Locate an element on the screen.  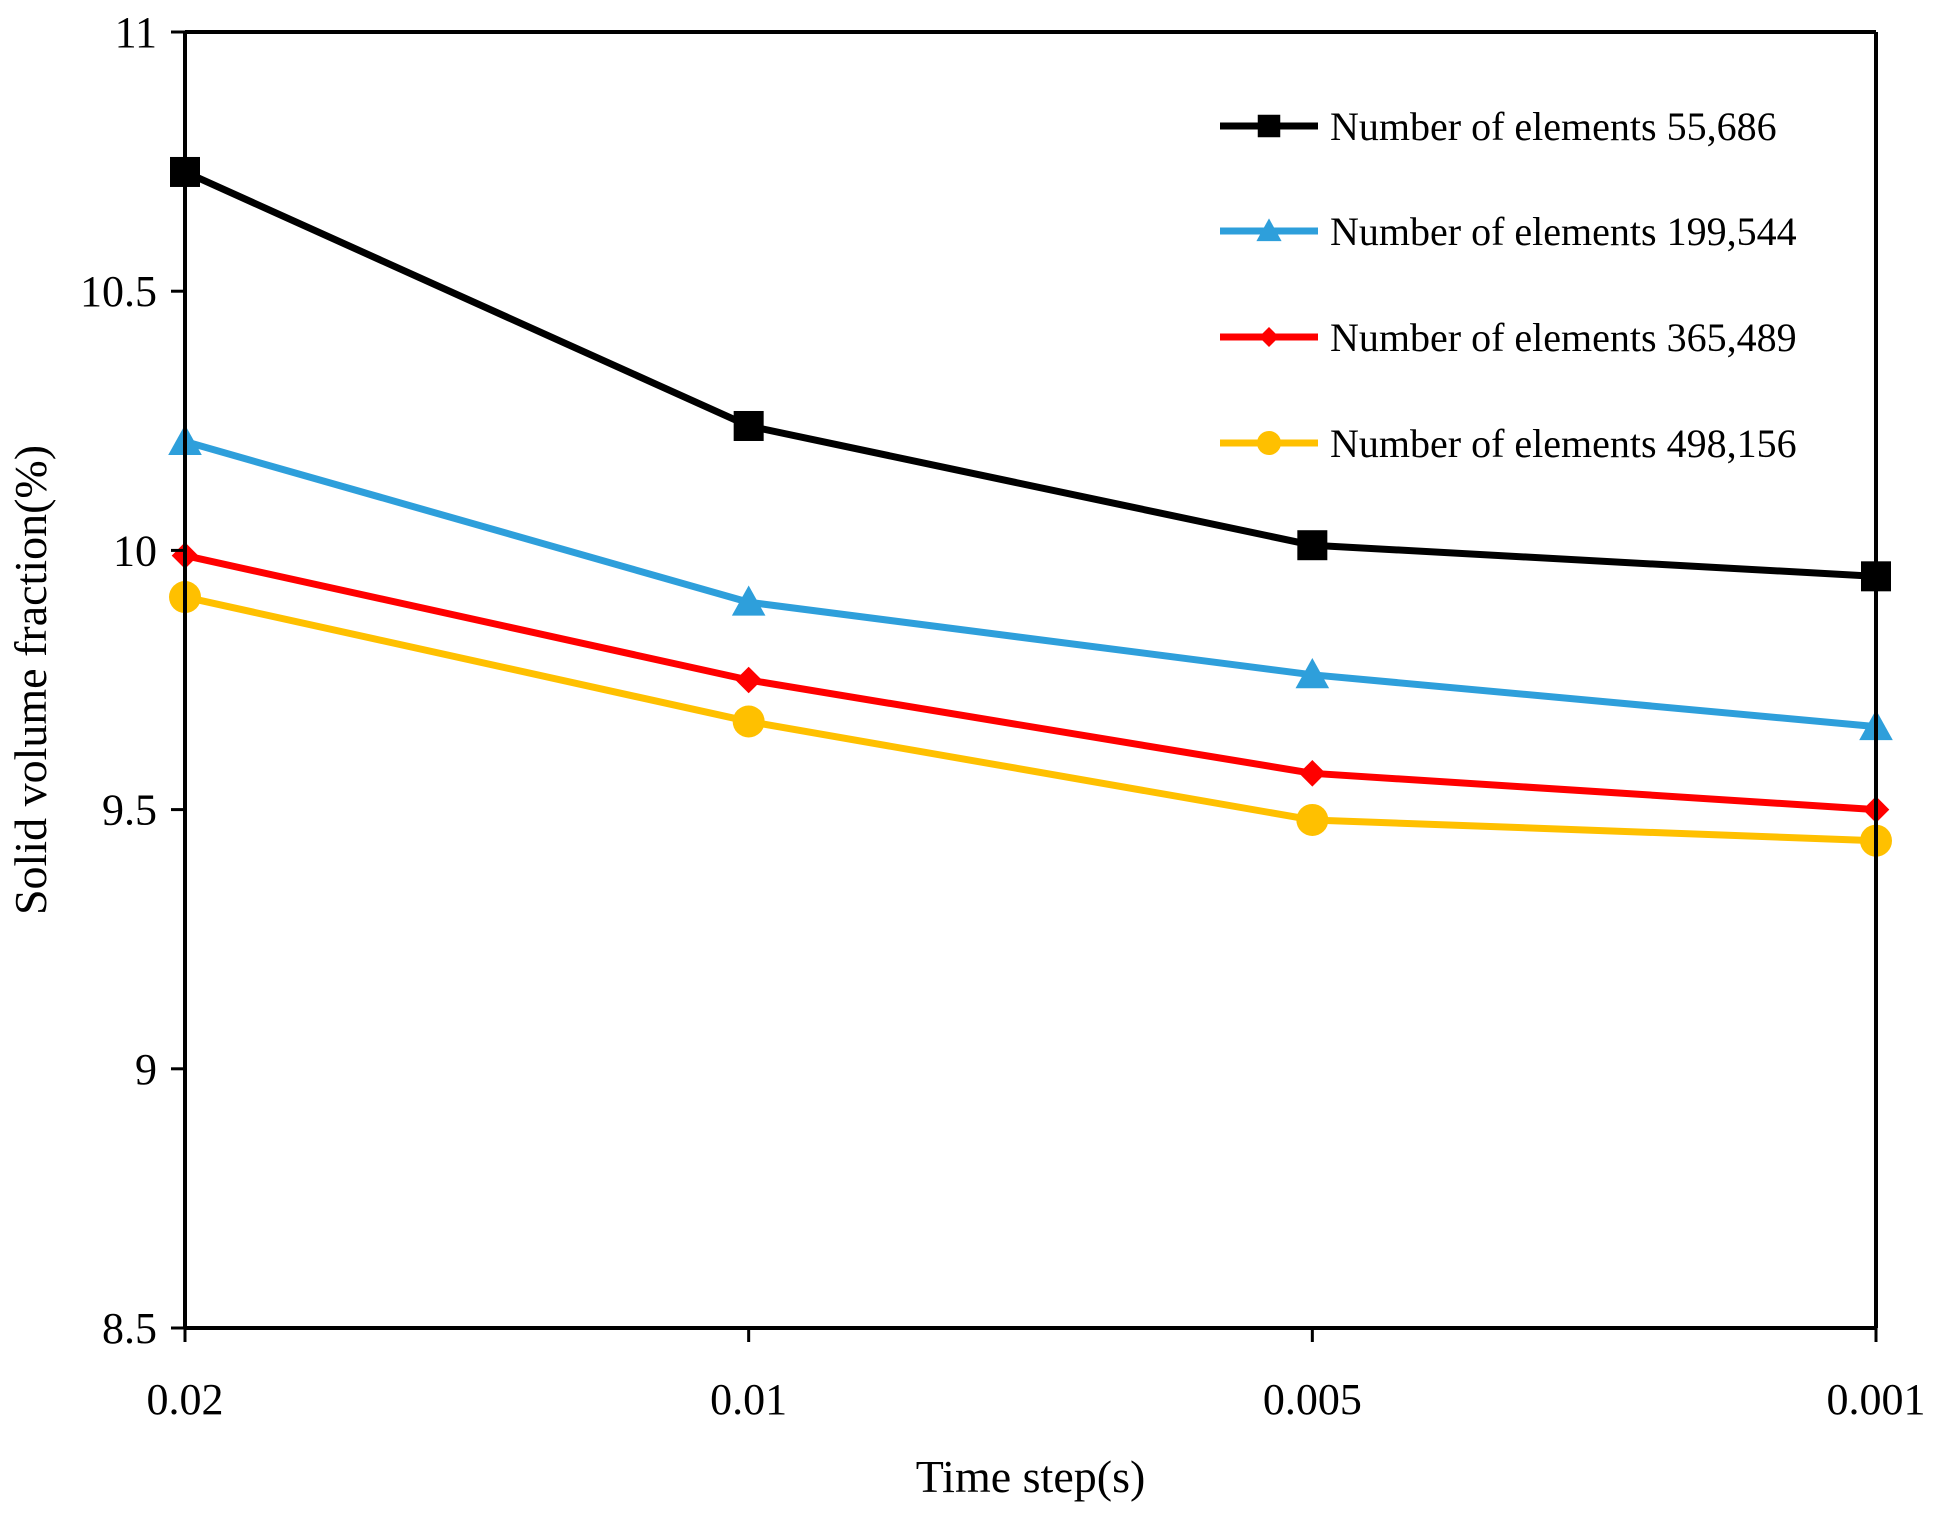
series-line is located at coordinates (1030, 719).